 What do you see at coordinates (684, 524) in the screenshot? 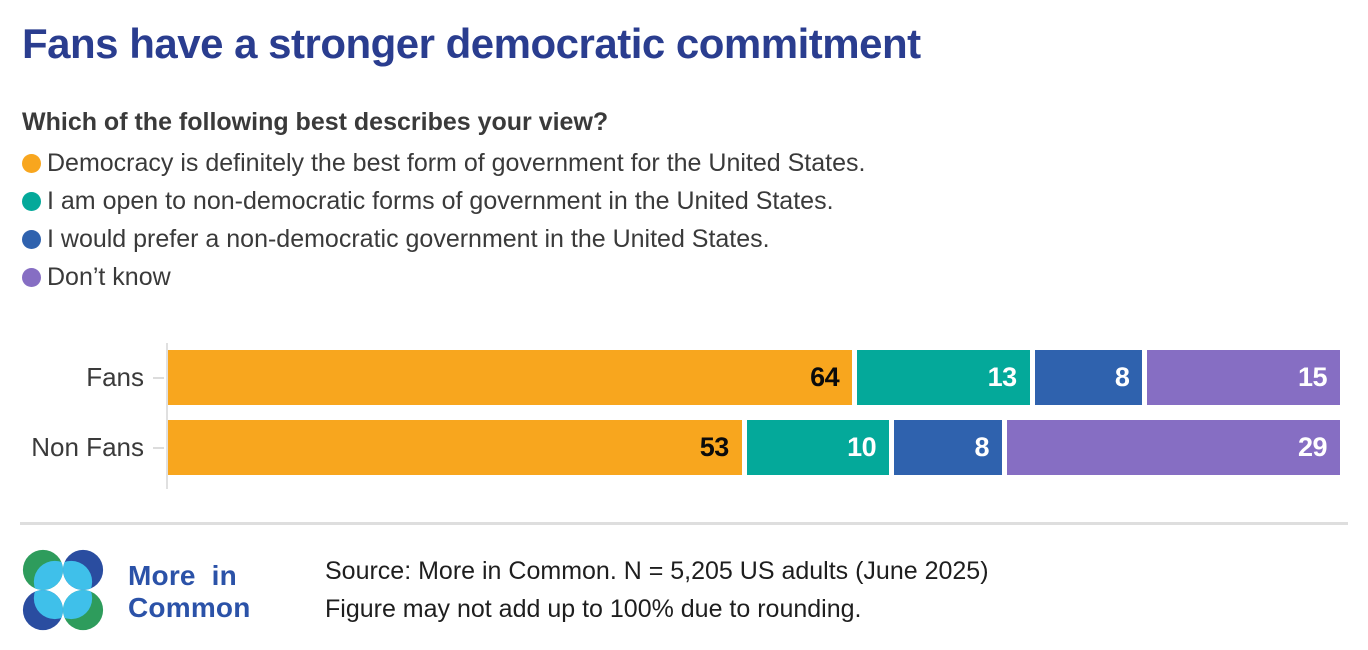
I see `footer-divider` at bounding box center [684, 524].